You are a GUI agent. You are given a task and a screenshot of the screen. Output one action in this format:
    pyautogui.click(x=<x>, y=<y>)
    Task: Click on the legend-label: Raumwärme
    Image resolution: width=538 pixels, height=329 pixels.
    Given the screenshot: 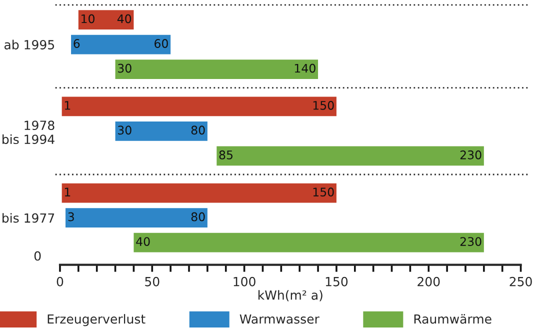 What is the action you would take?
    pyautogui.click(x=453, y=319)
    